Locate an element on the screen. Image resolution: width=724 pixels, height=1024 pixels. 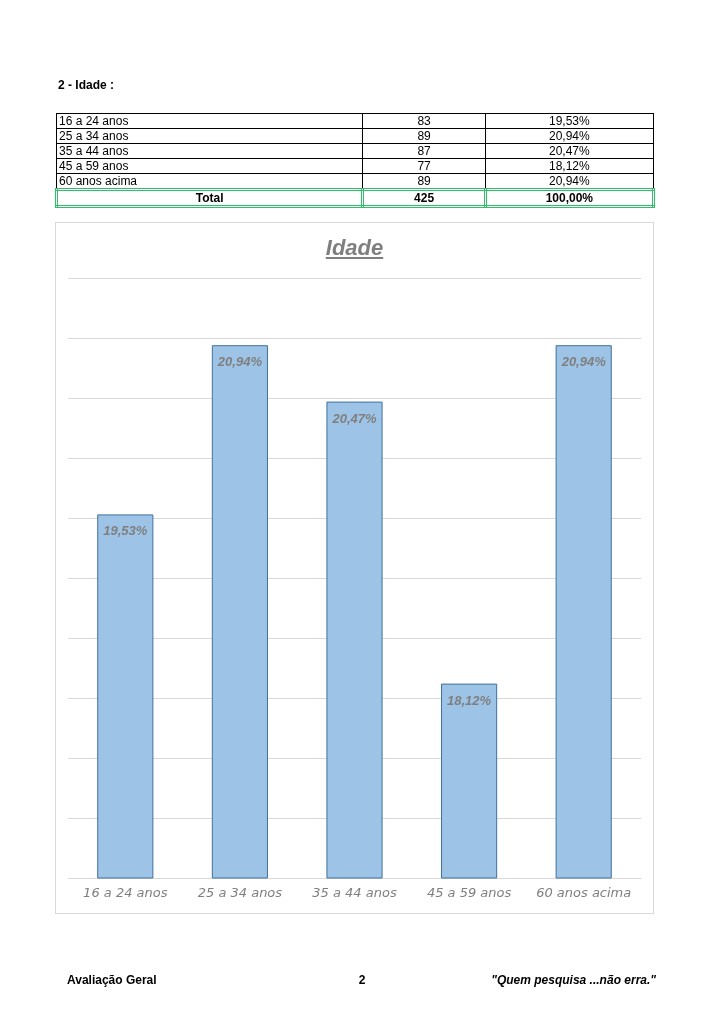
text: 25 a 34 anos is located at coordinates (209, 136).